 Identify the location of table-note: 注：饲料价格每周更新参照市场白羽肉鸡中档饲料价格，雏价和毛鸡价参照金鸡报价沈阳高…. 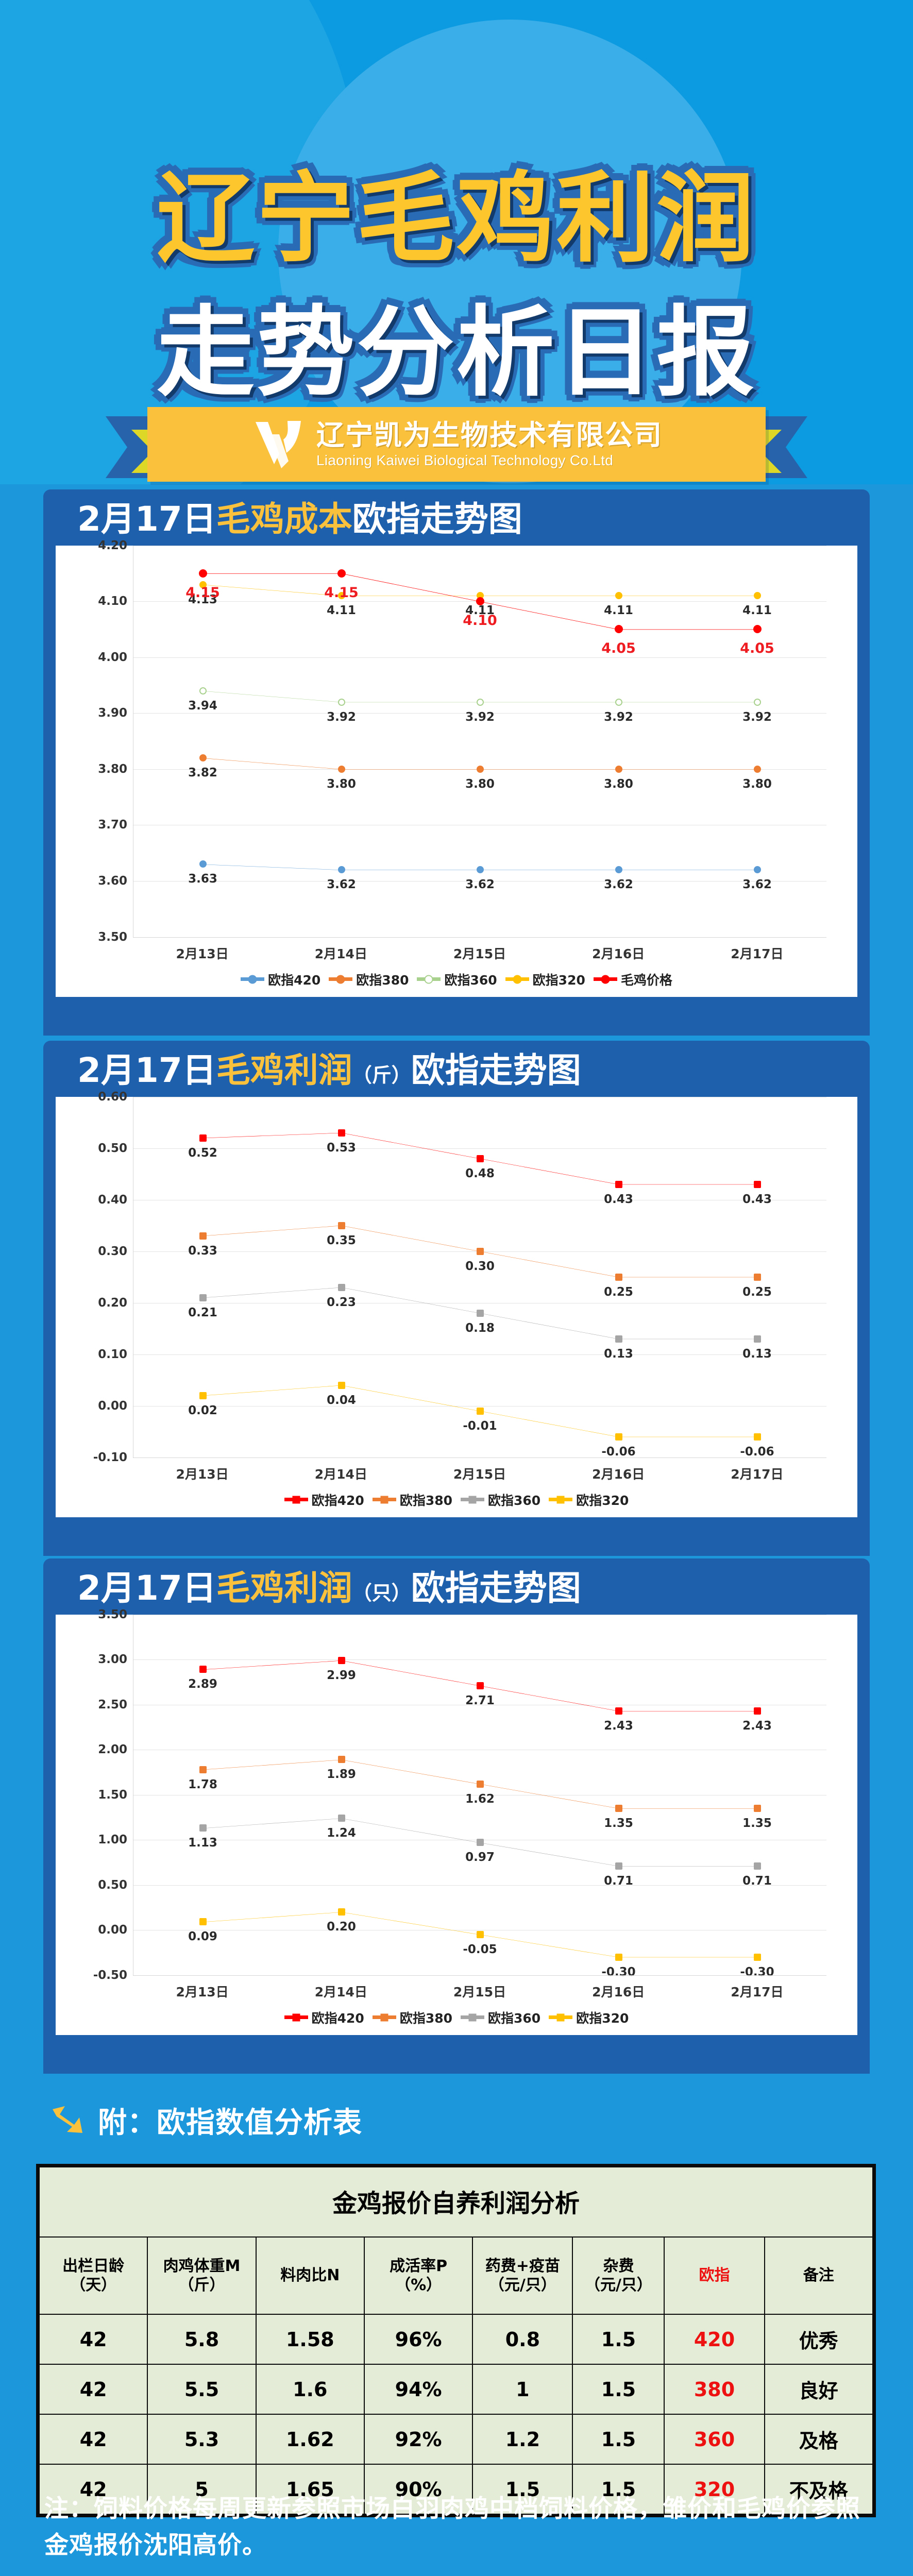
(452, 2527).